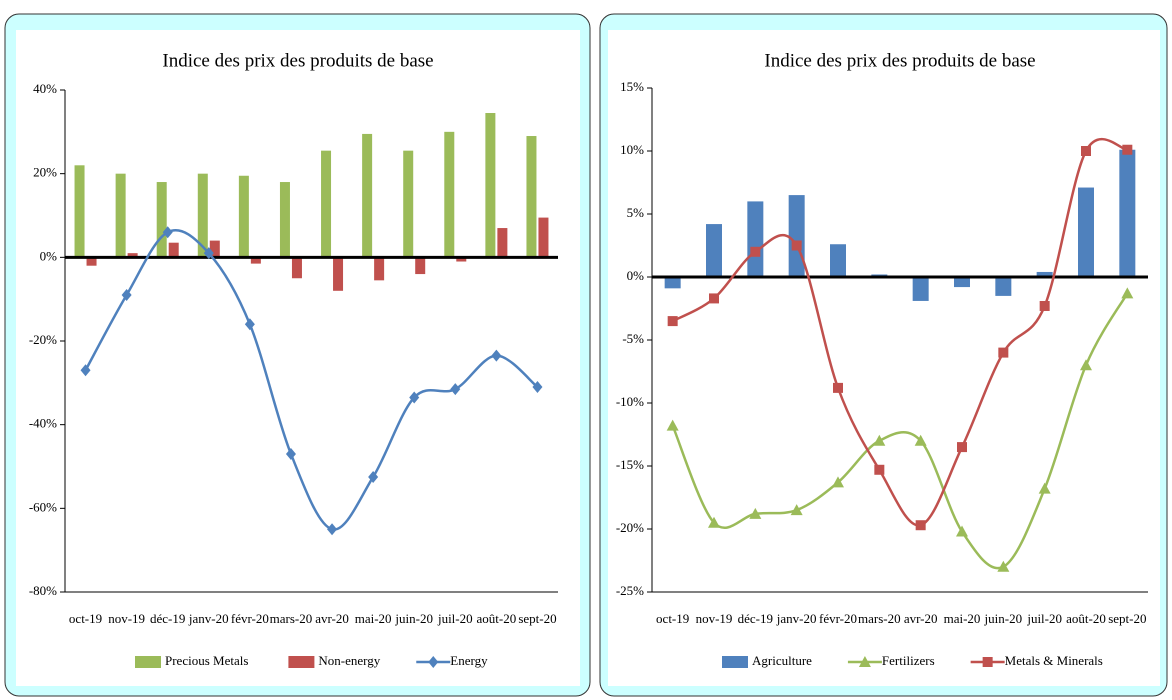  Describe the element at coordinates (672, 618) in the screenshot. I see `x-tick-label: oct-19` at that location.